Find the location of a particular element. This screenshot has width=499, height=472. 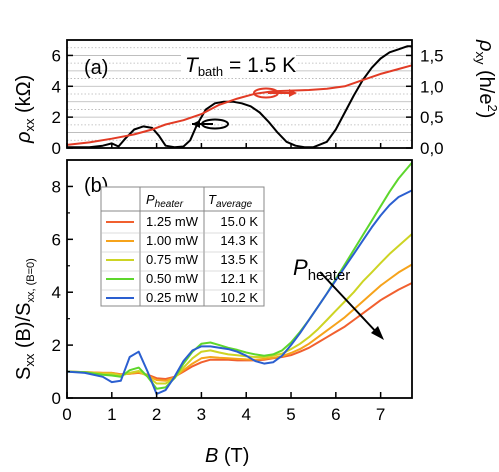

panel-a-right-tick-label: 1,0 is located at coordinates (432, 86).